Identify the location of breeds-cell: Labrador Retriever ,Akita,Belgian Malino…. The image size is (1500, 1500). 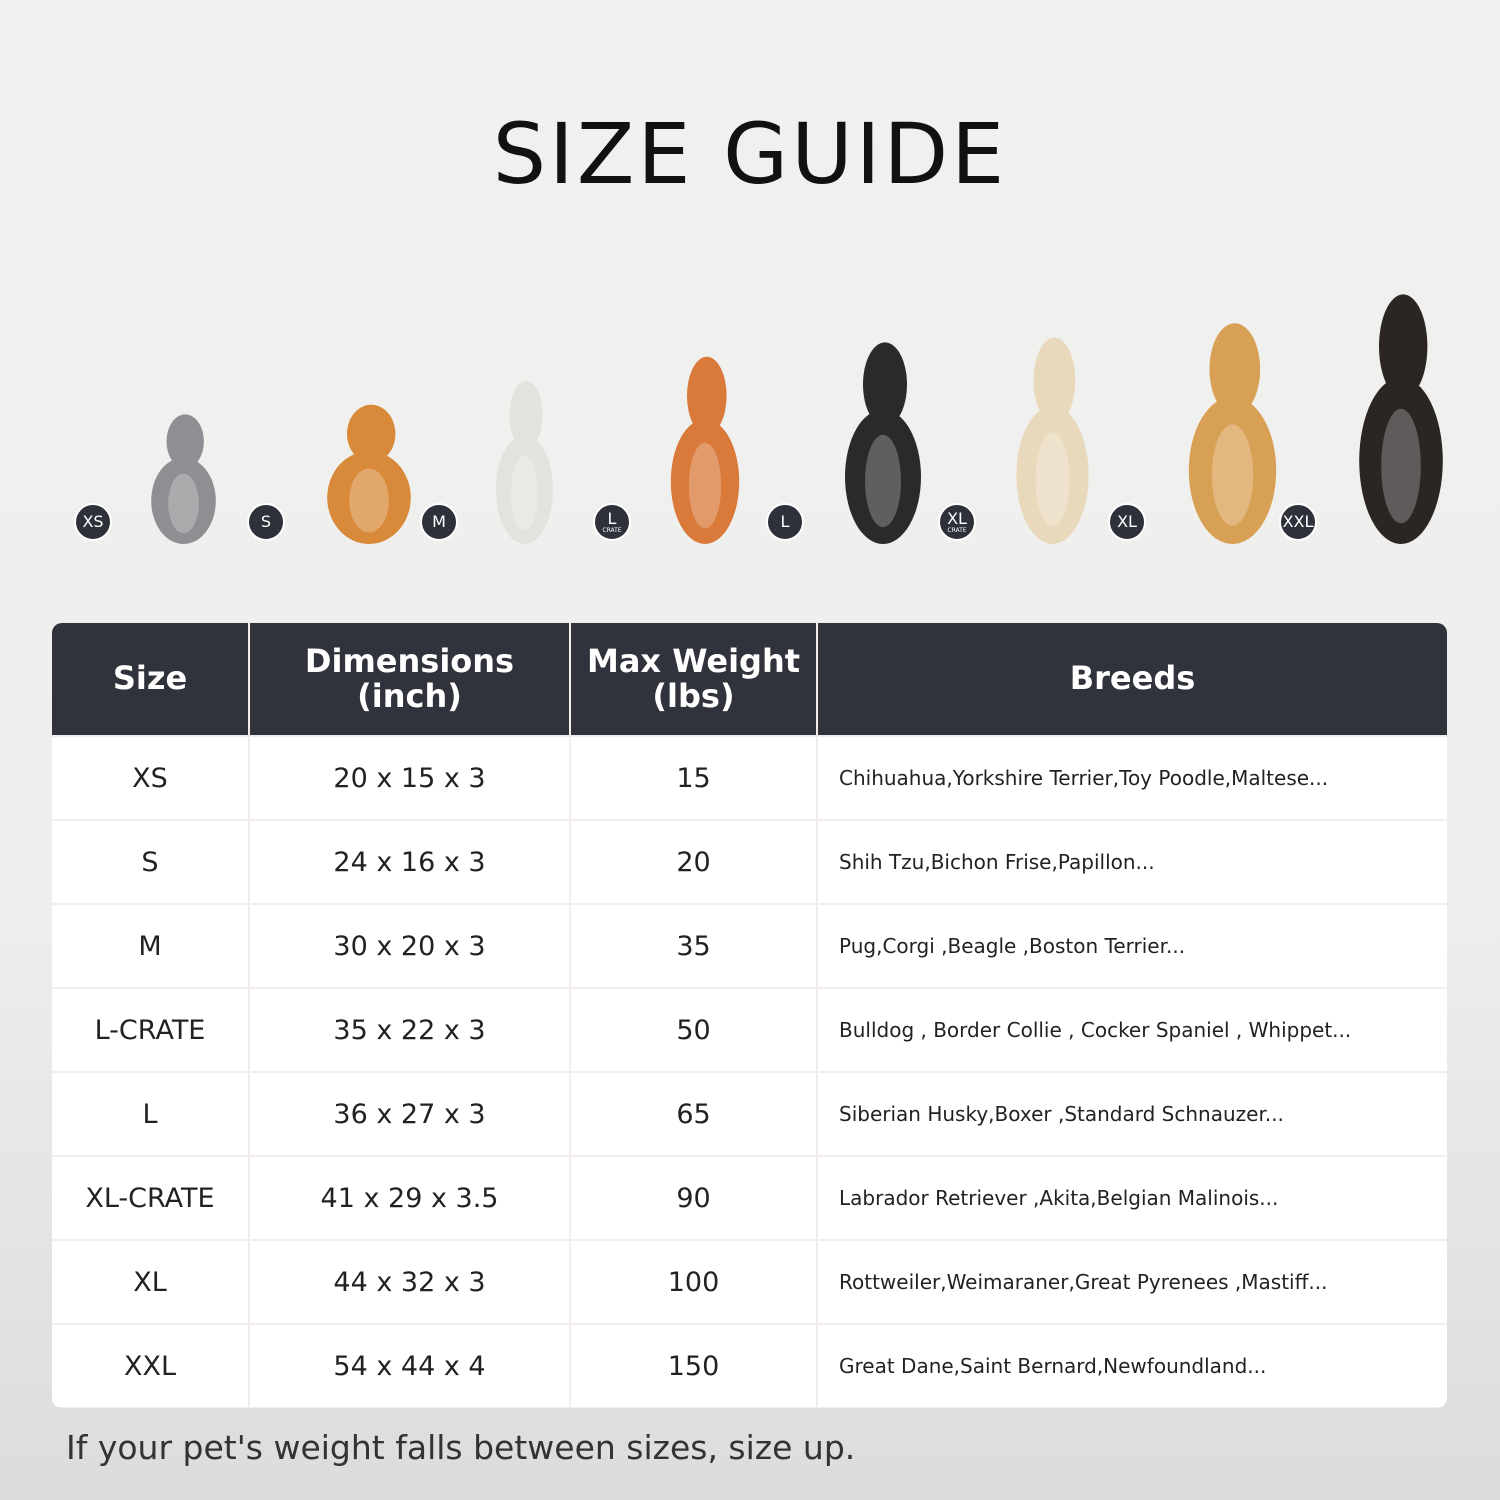
(1132, 1198).